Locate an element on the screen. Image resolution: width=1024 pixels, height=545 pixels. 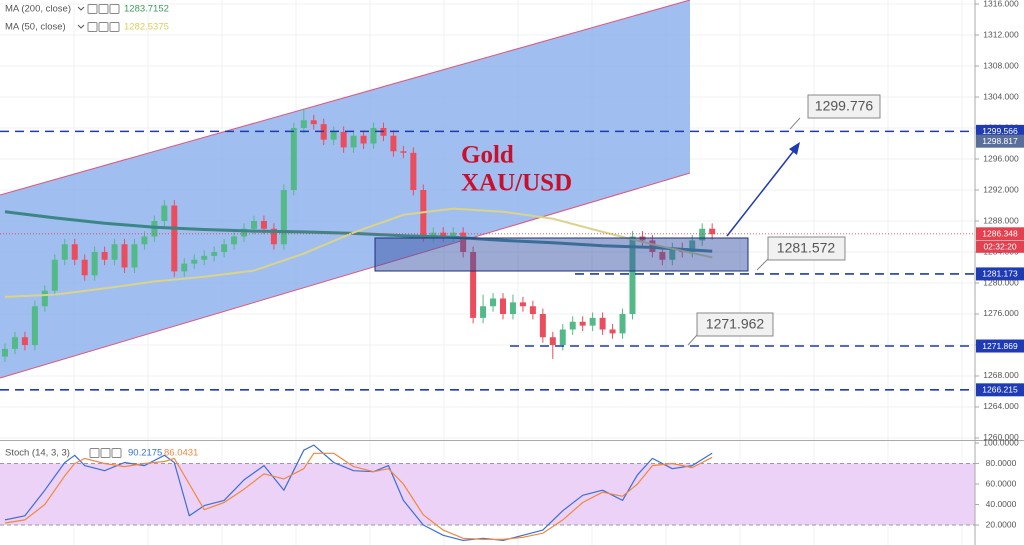
price-label: 1271.869 is located at coordinates (1000, 346).